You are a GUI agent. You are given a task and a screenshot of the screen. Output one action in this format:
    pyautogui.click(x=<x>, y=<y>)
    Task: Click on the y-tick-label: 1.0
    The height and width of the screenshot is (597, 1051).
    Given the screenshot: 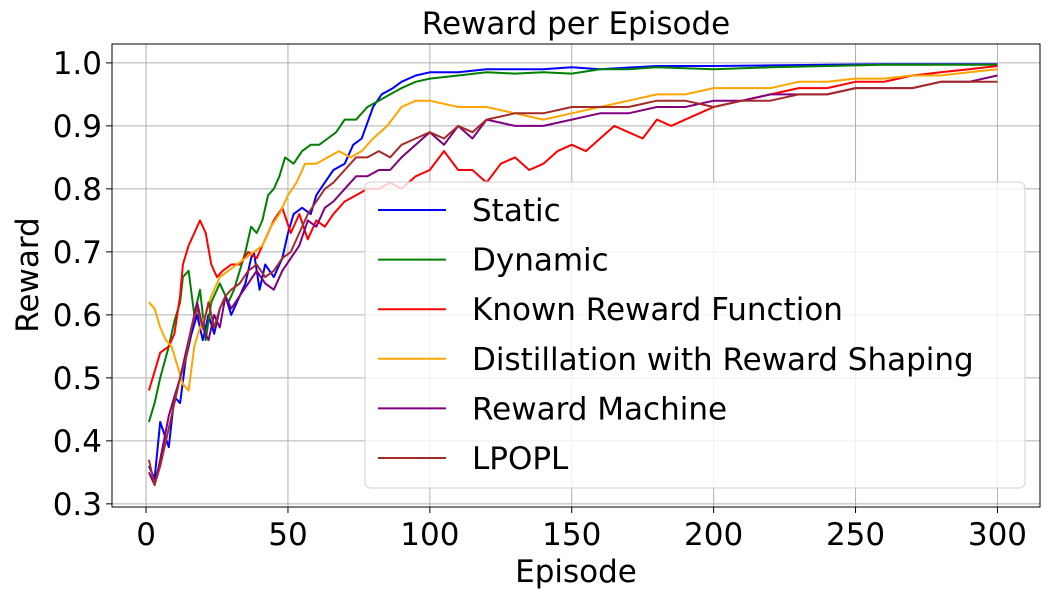 What is the action you would take?
    pyautogui.click(x=77, y=64)
    